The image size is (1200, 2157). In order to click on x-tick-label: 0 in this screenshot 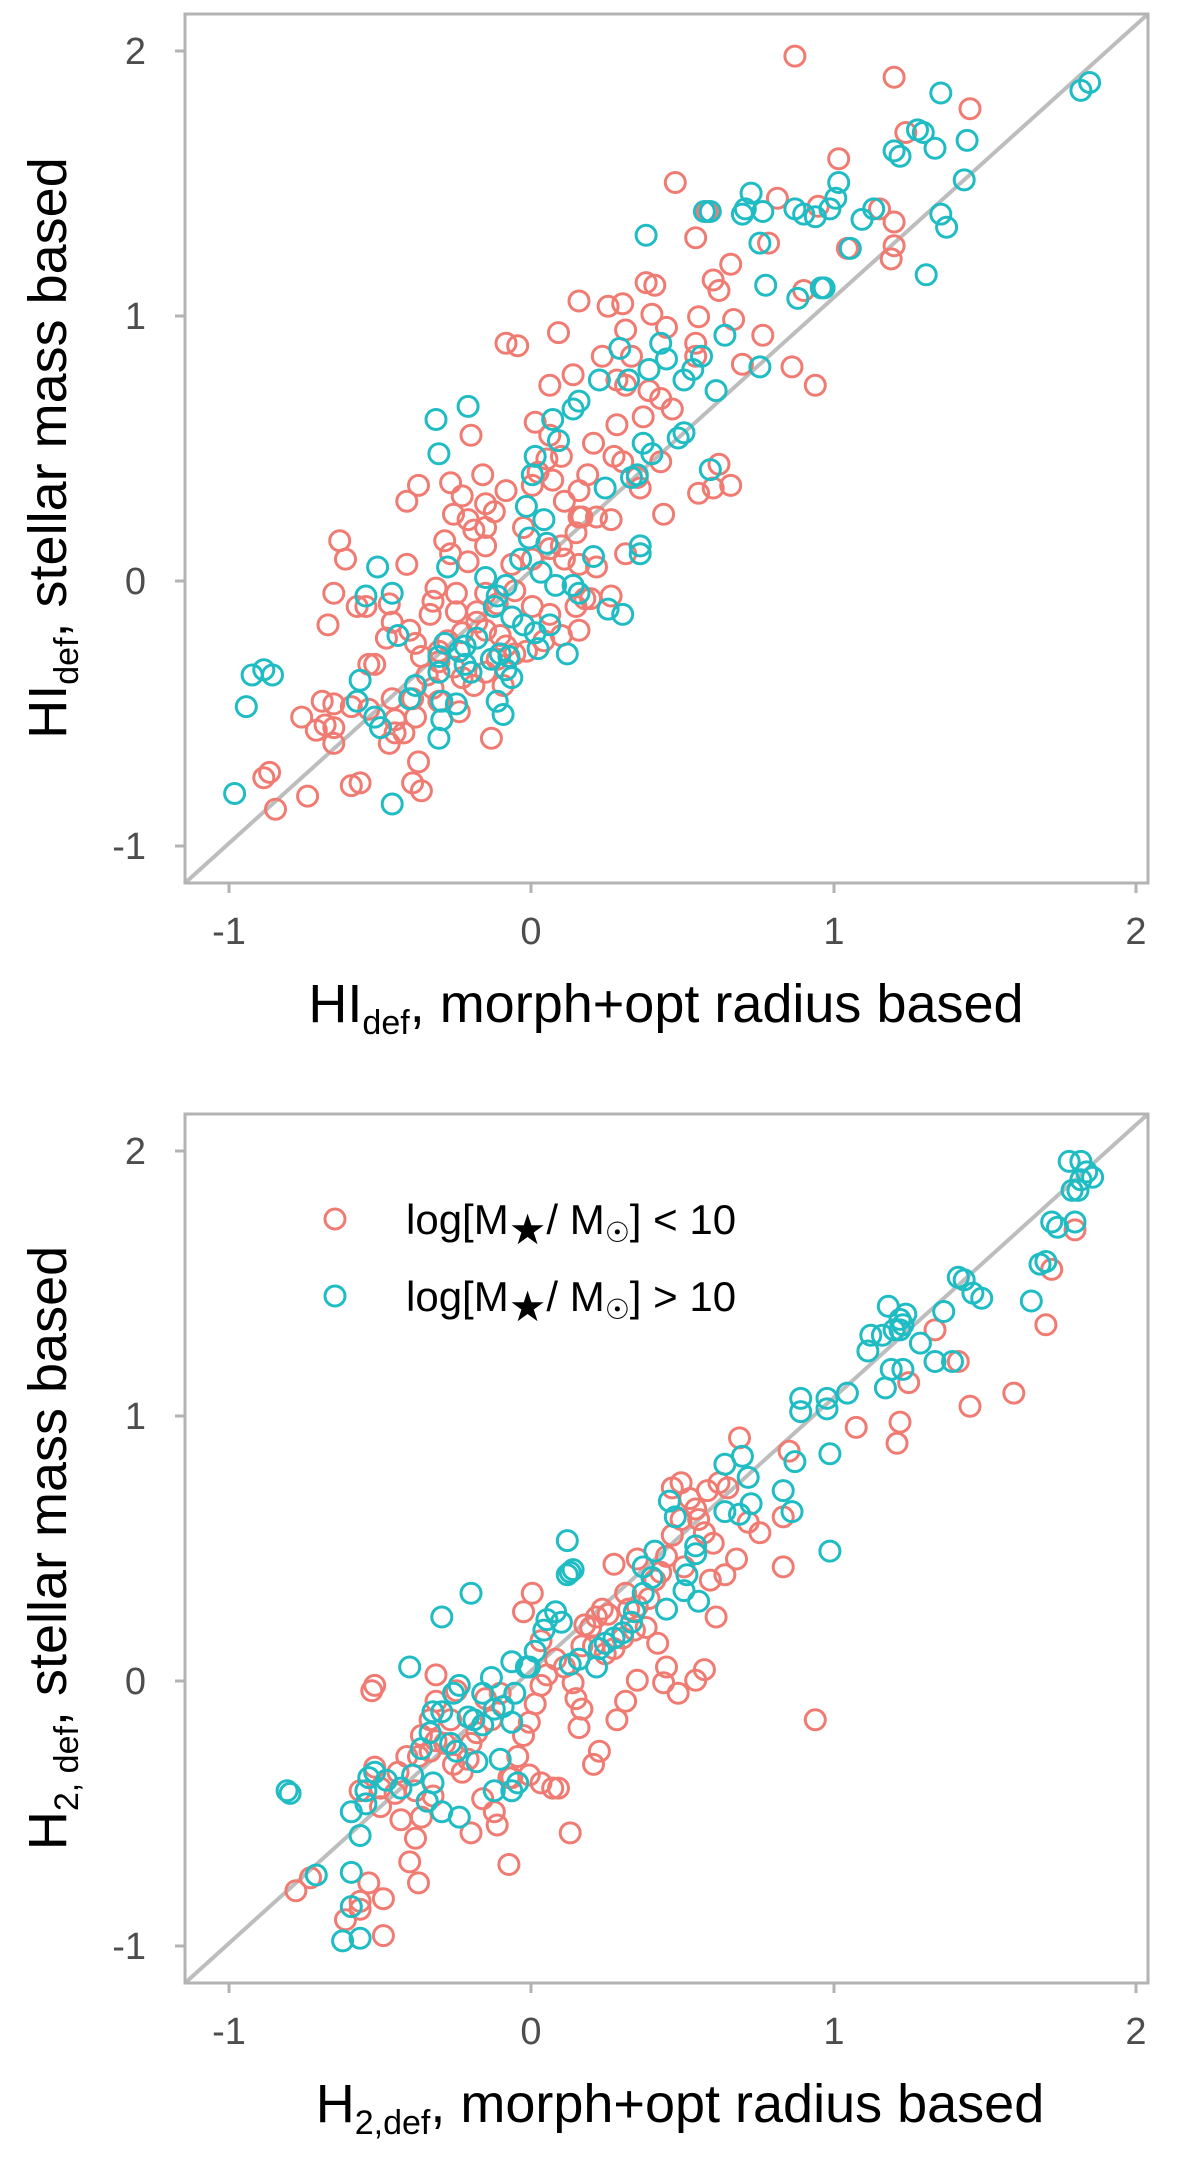, I will do `click(530, 932)`.